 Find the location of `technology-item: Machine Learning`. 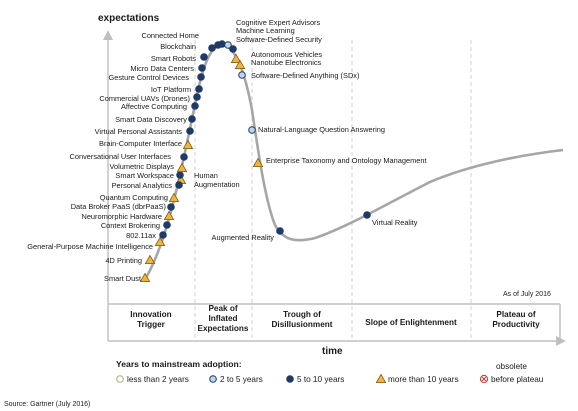

technology-item: Machine Learning is located at coordinates (259, 37).